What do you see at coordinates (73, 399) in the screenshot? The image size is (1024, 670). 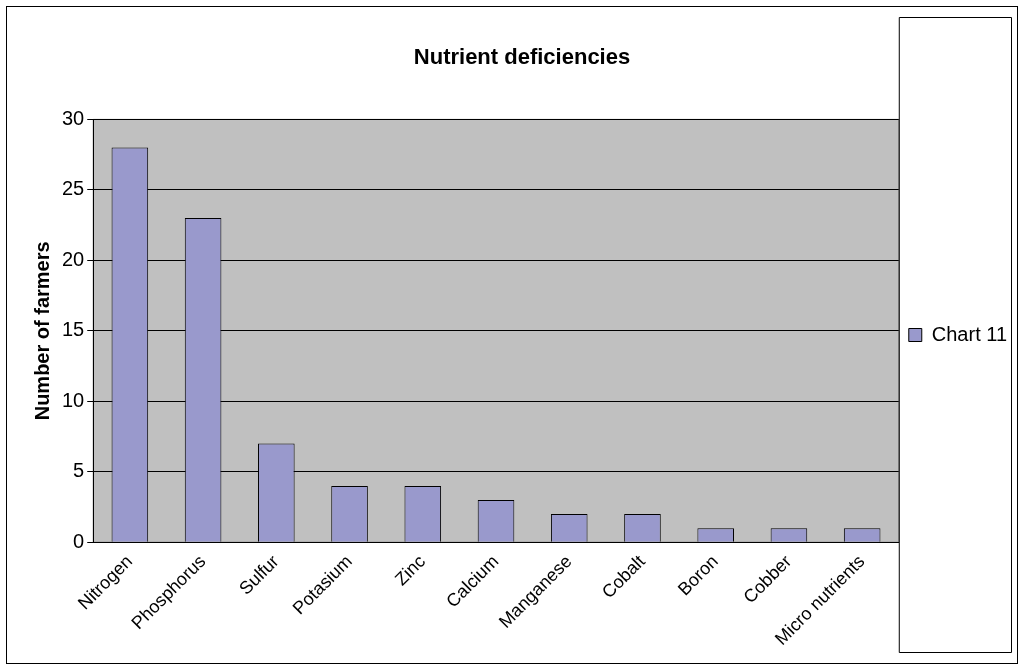 I see `y-tick-label: 10` at bounding box center [73, 399].